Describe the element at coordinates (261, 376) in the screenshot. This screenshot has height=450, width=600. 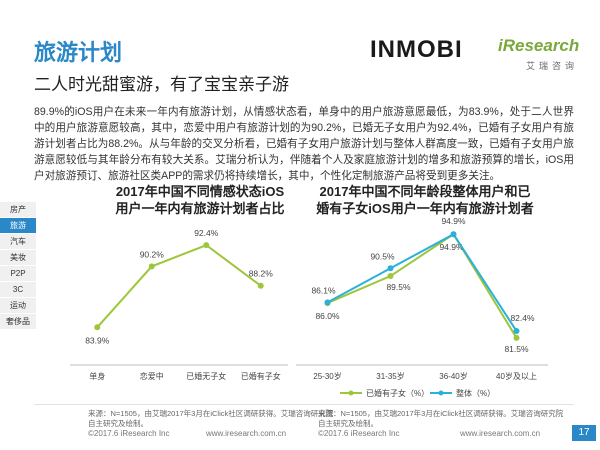
I see `left-x-tick-label: 已婚有子女` at that location.